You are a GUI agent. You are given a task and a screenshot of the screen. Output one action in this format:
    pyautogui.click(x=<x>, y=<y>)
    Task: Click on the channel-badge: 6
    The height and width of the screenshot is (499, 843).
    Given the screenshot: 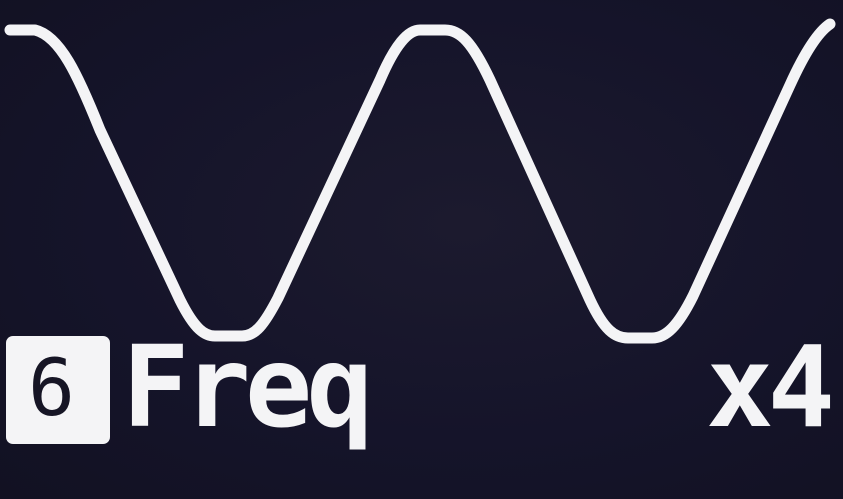 What is the action you would take?
    pyautogui.click(x=58, y=390)
    